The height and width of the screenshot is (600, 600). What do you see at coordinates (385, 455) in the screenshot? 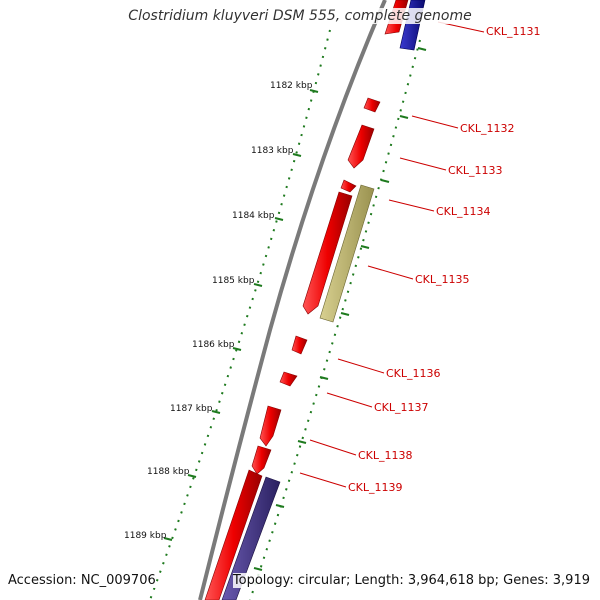
I see `gene-label-ckl-1138: CKL_1138` at bounding box center [385, 455].